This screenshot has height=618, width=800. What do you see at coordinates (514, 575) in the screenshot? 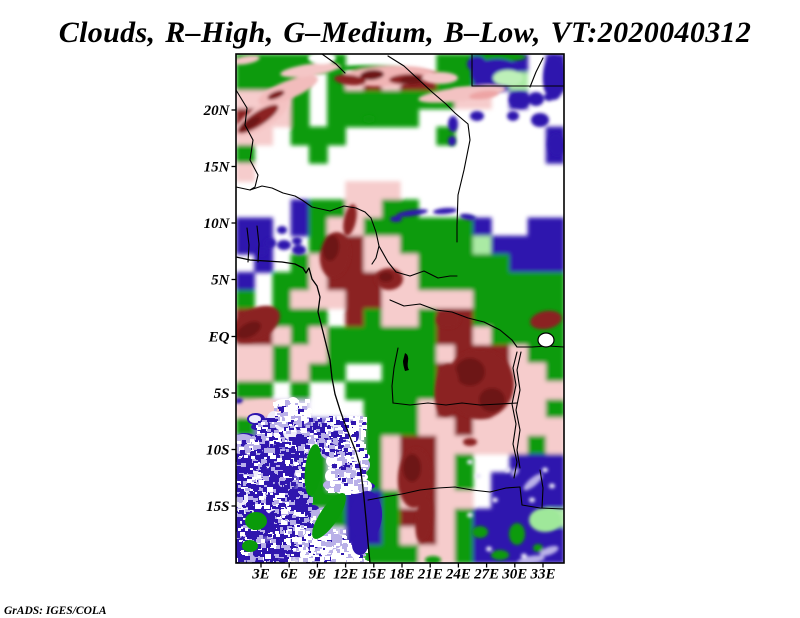
I see `svg-text: 30E` at bounding box center [514, 575].